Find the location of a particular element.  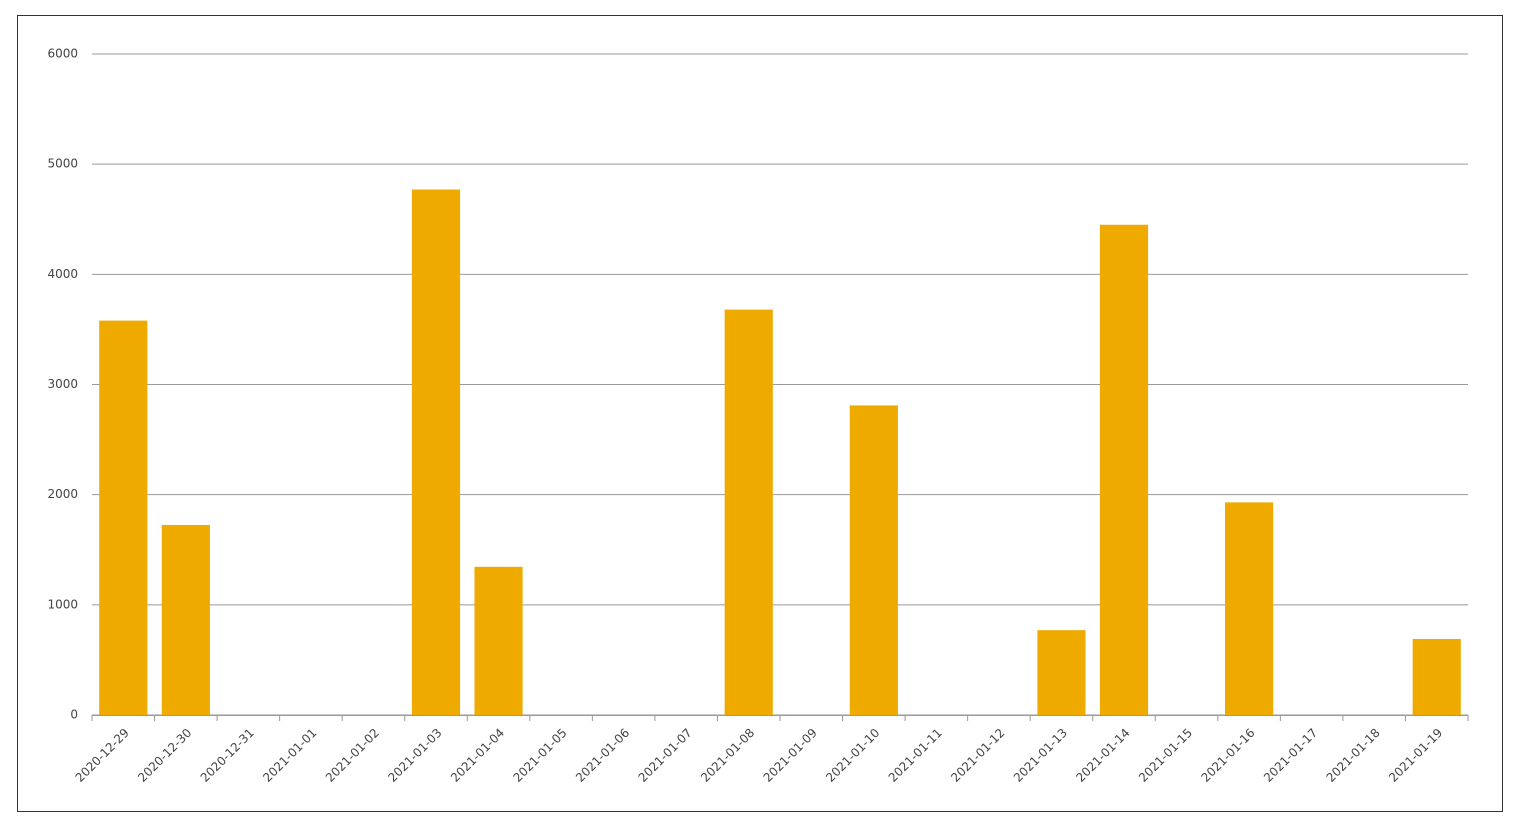

y-tick-label: 4000 is located at coordinates (62, 274).